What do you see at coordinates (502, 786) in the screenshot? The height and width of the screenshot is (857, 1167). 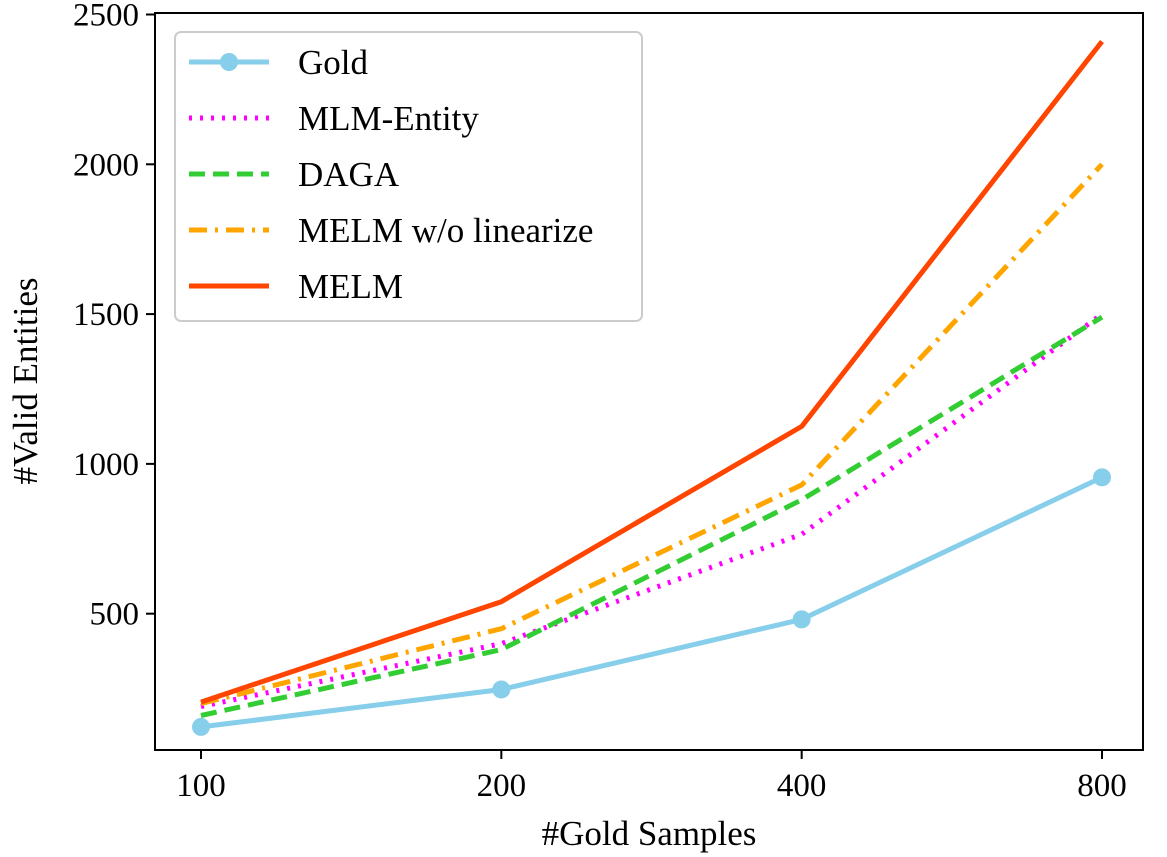 I see `x-tick-label: 200` at bounding box center [502, 786].